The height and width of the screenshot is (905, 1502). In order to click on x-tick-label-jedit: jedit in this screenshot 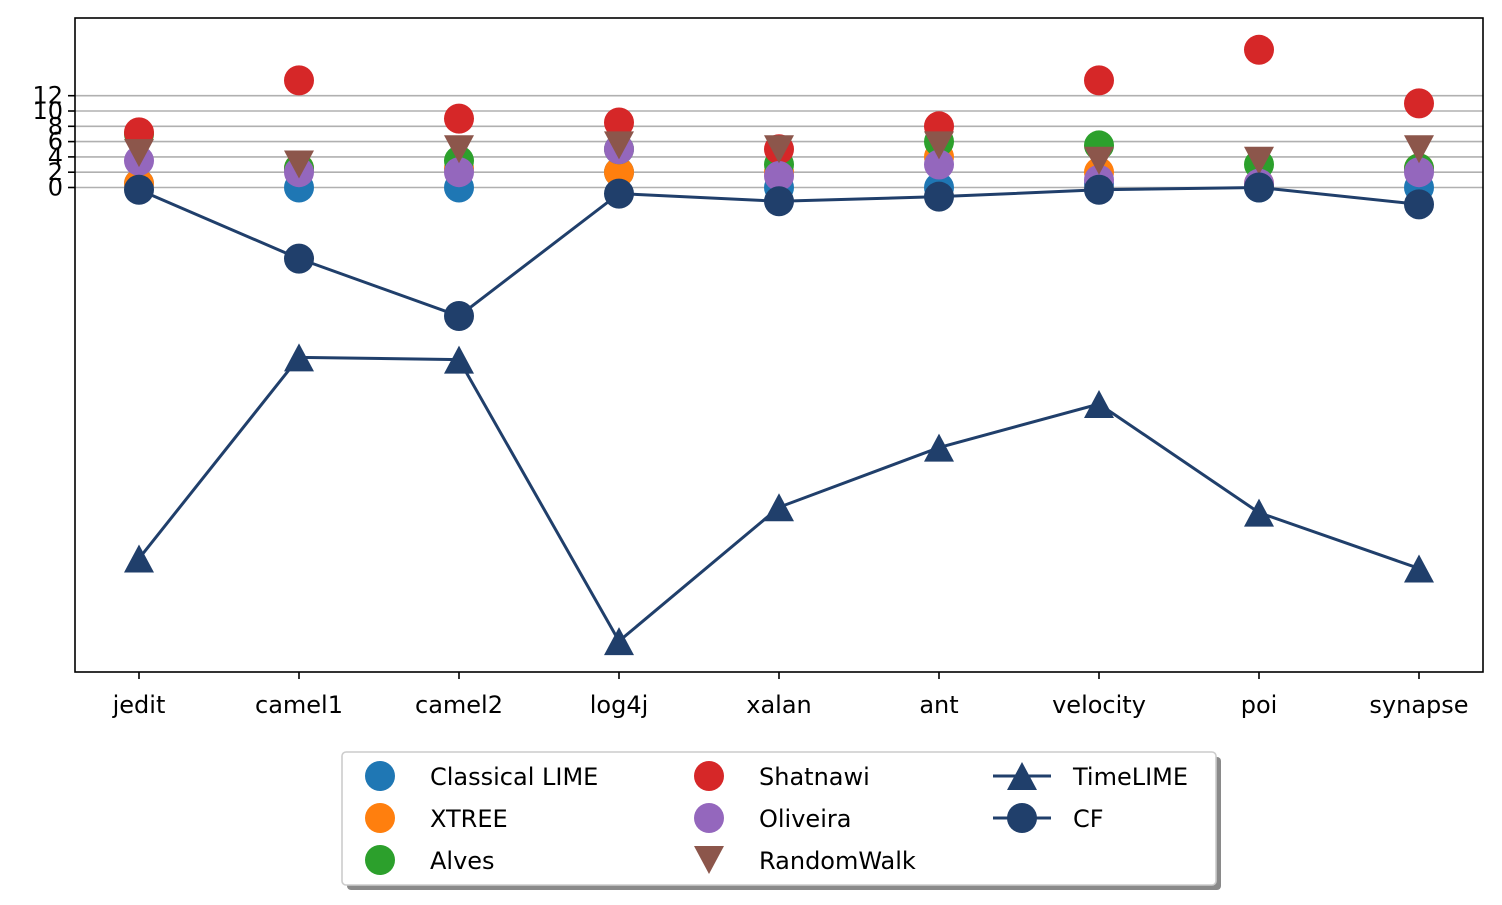, I will do `click(139, 705)`.